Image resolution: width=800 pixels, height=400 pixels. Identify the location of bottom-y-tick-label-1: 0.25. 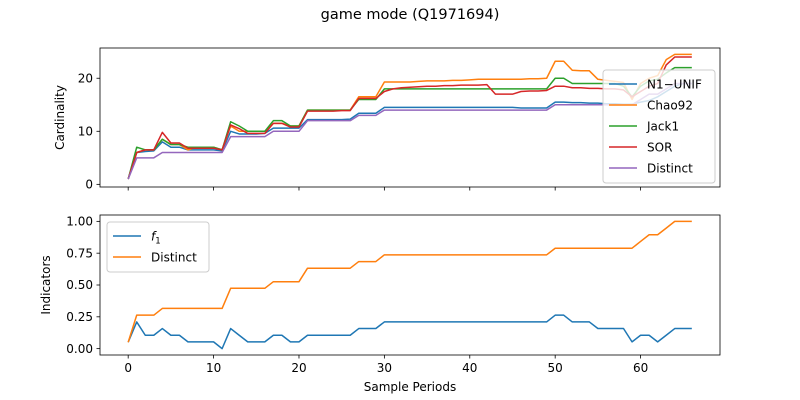
(79, 317).